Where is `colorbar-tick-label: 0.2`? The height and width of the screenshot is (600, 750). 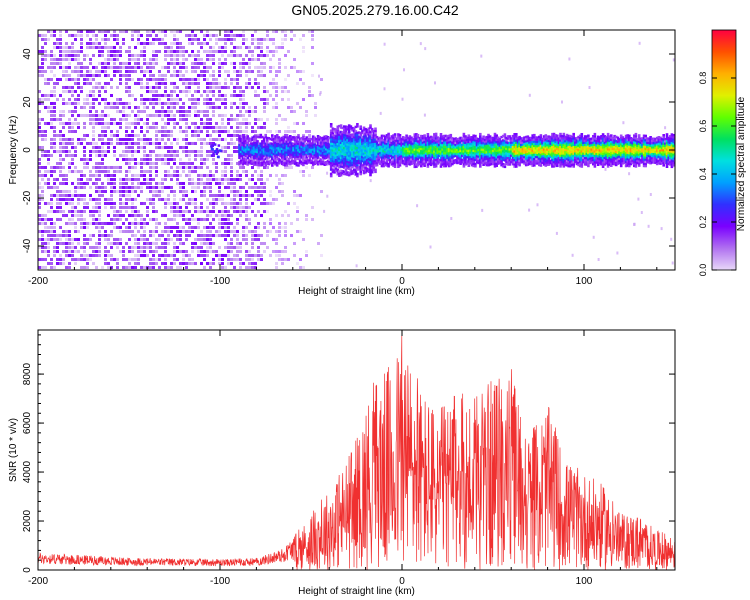 colorbar-tick-label: 0.2 is located at coordinates (703, 222).